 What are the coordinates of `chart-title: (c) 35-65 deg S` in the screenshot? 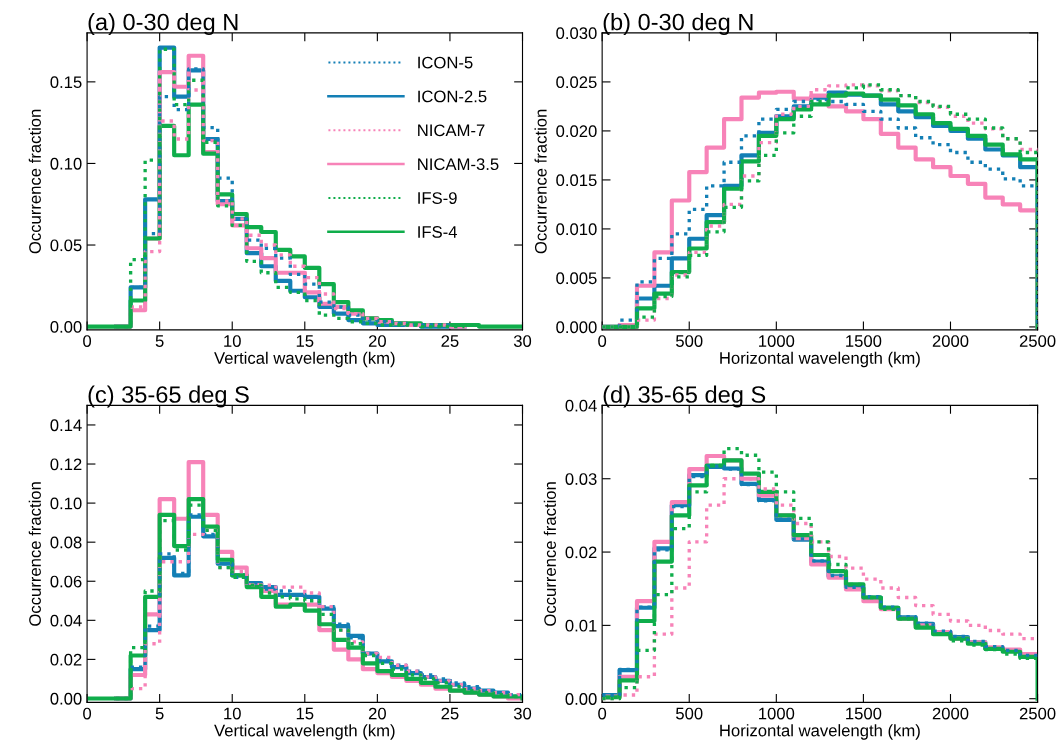 It's located at (168, 396).